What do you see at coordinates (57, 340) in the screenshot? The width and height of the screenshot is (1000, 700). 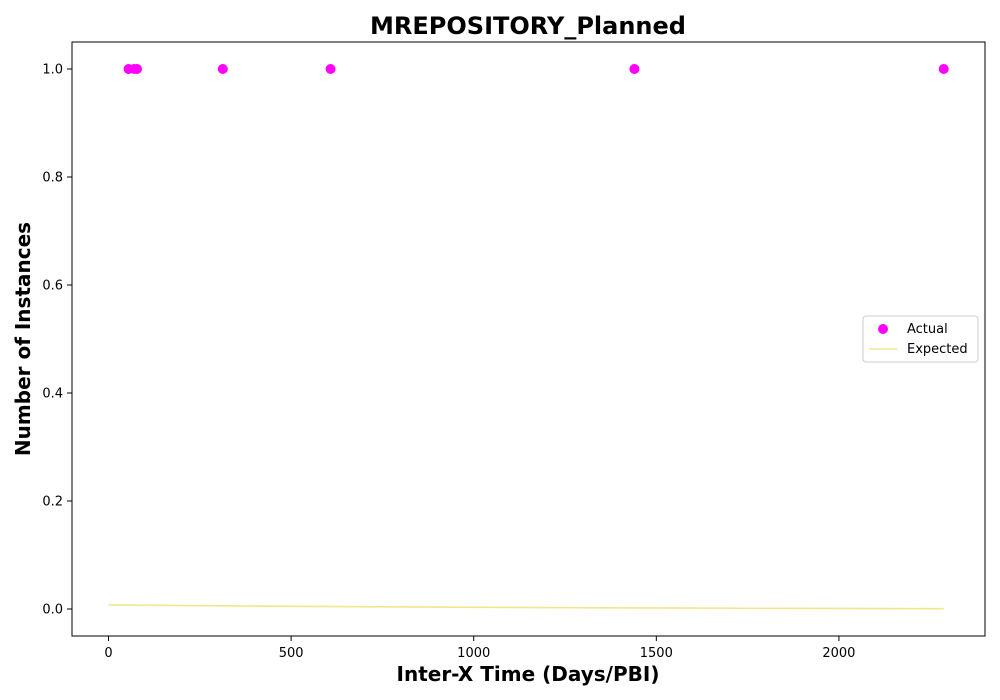 I see `y-axis-ticks: 0.0 0.2 0.4 0.6 0.8 1.0` at bounding box center [57, 340].